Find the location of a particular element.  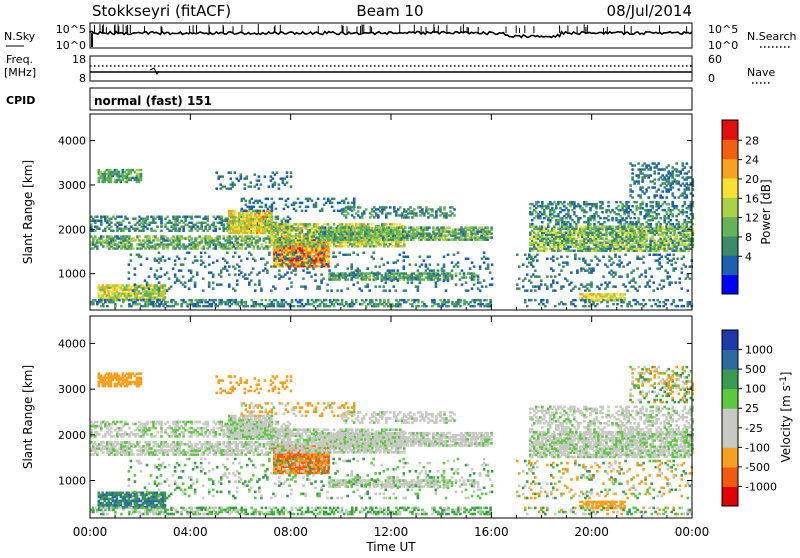

beam-title: Beam 10 is located at coordinates (389, 11).